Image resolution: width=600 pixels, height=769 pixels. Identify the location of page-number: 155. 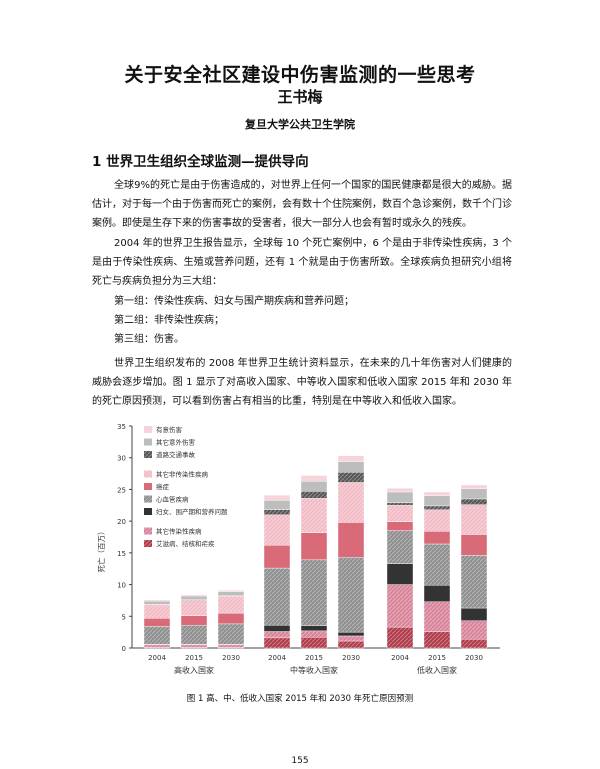
(300, 761).